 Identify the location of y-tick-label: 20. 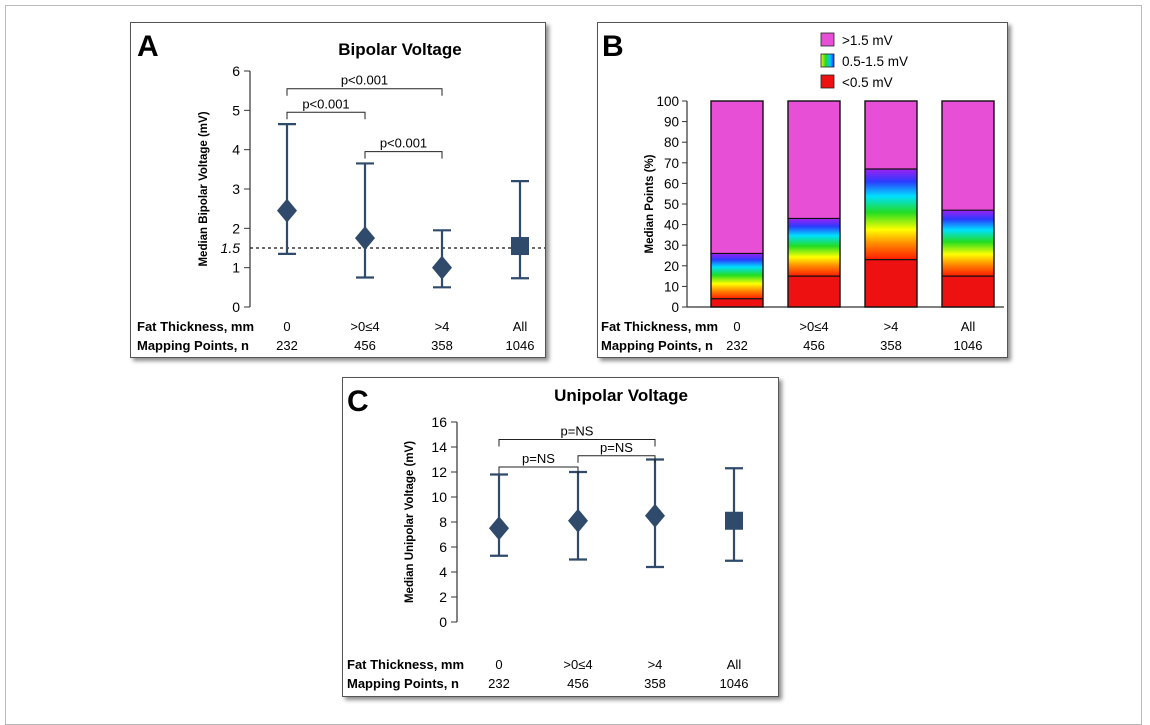
(671, 266).